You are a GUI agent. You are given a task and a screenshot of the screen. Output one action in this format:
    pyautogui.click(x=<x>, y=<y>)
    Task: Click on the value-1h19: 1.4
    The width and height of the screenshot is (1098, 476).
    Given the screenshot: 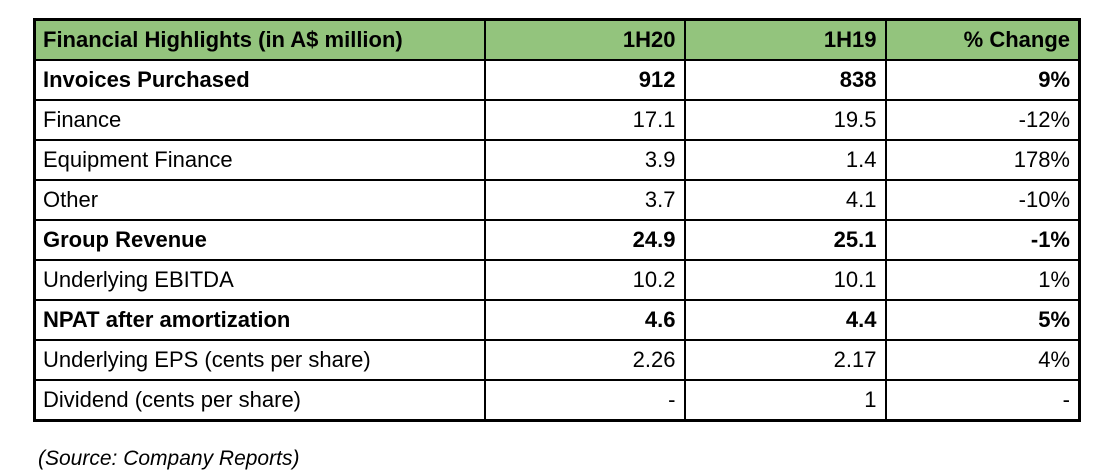 What is the action you would take?
    pyautogui.click(x=785, y=160)
    